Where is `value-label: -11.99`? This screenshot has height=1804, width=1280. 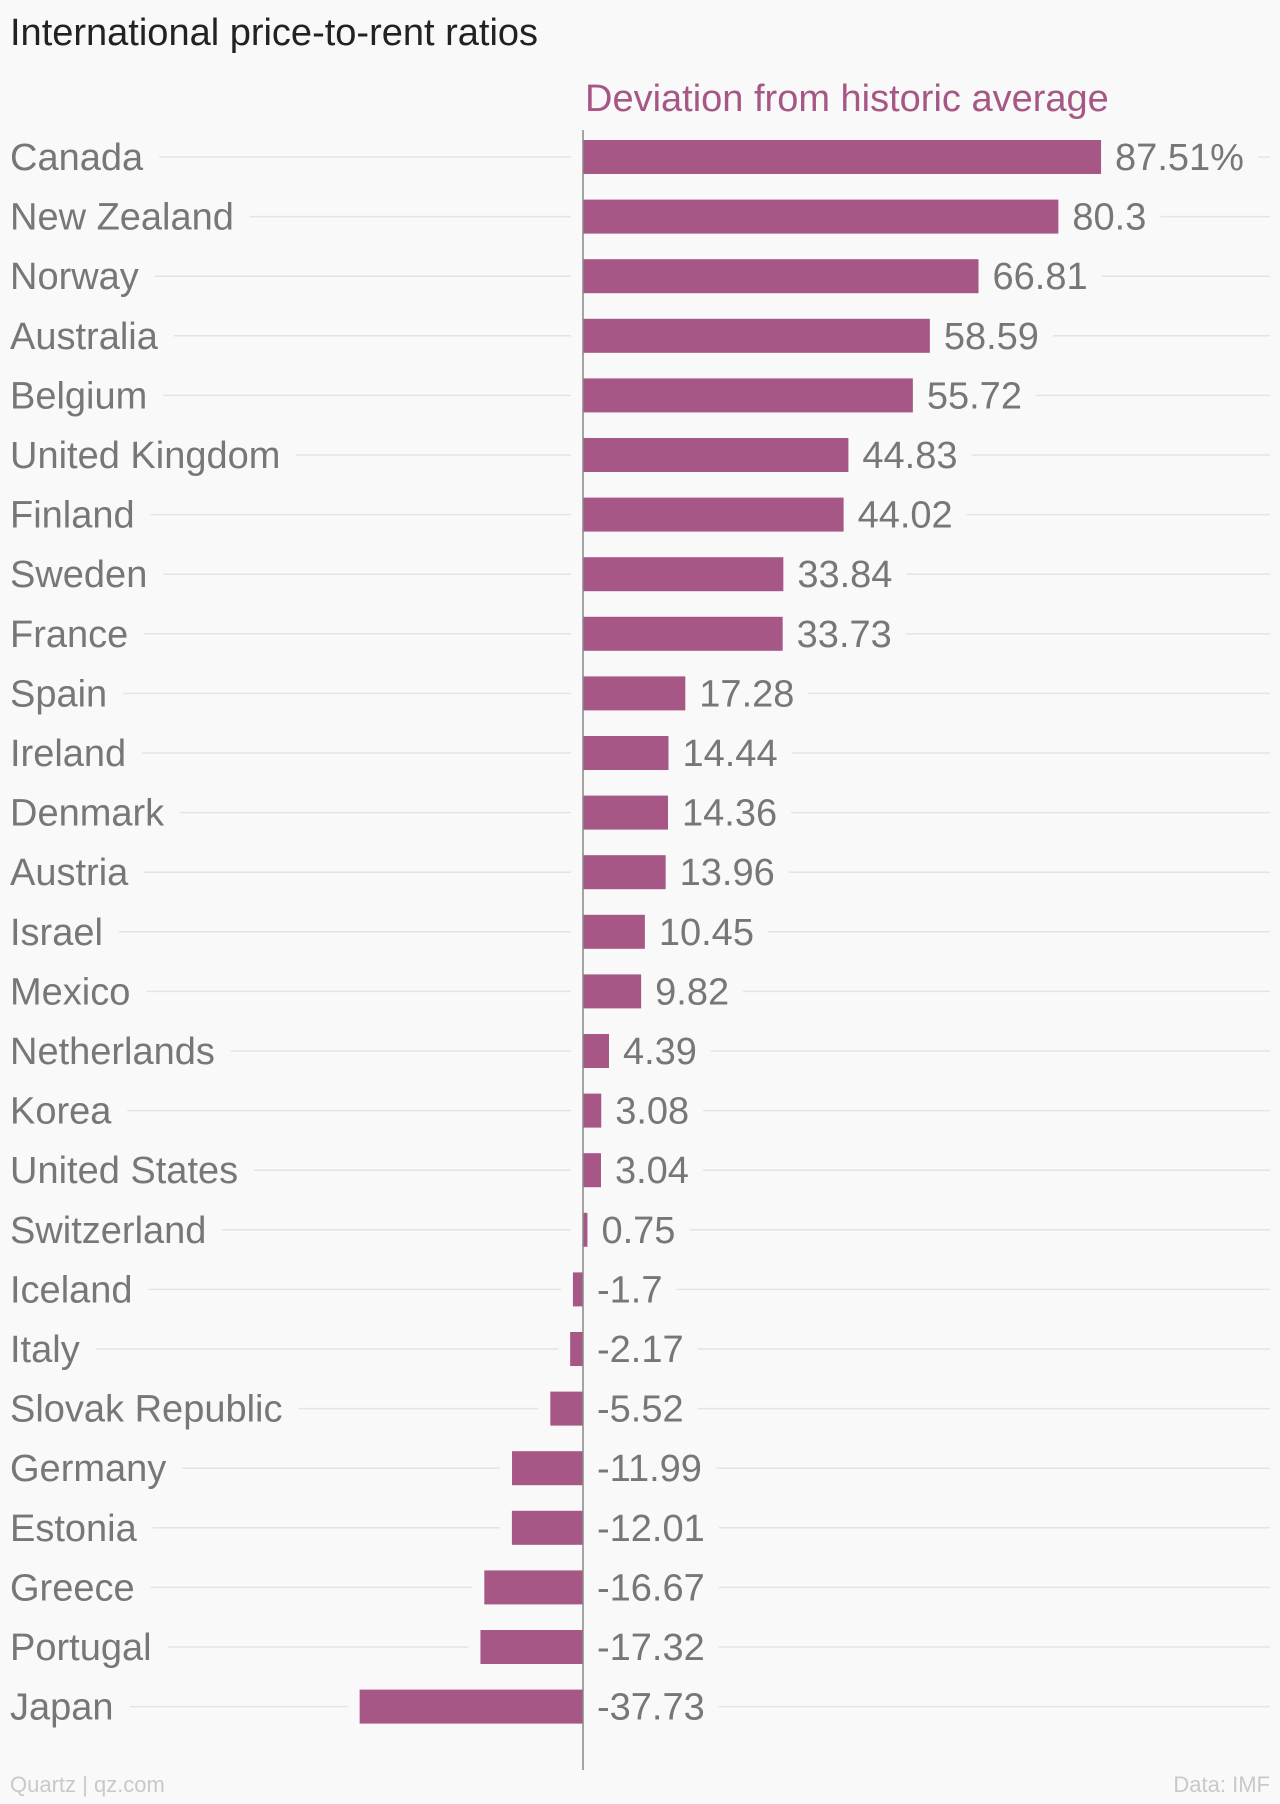
value-label: -11.99 is located at coordinates (649, 1469).